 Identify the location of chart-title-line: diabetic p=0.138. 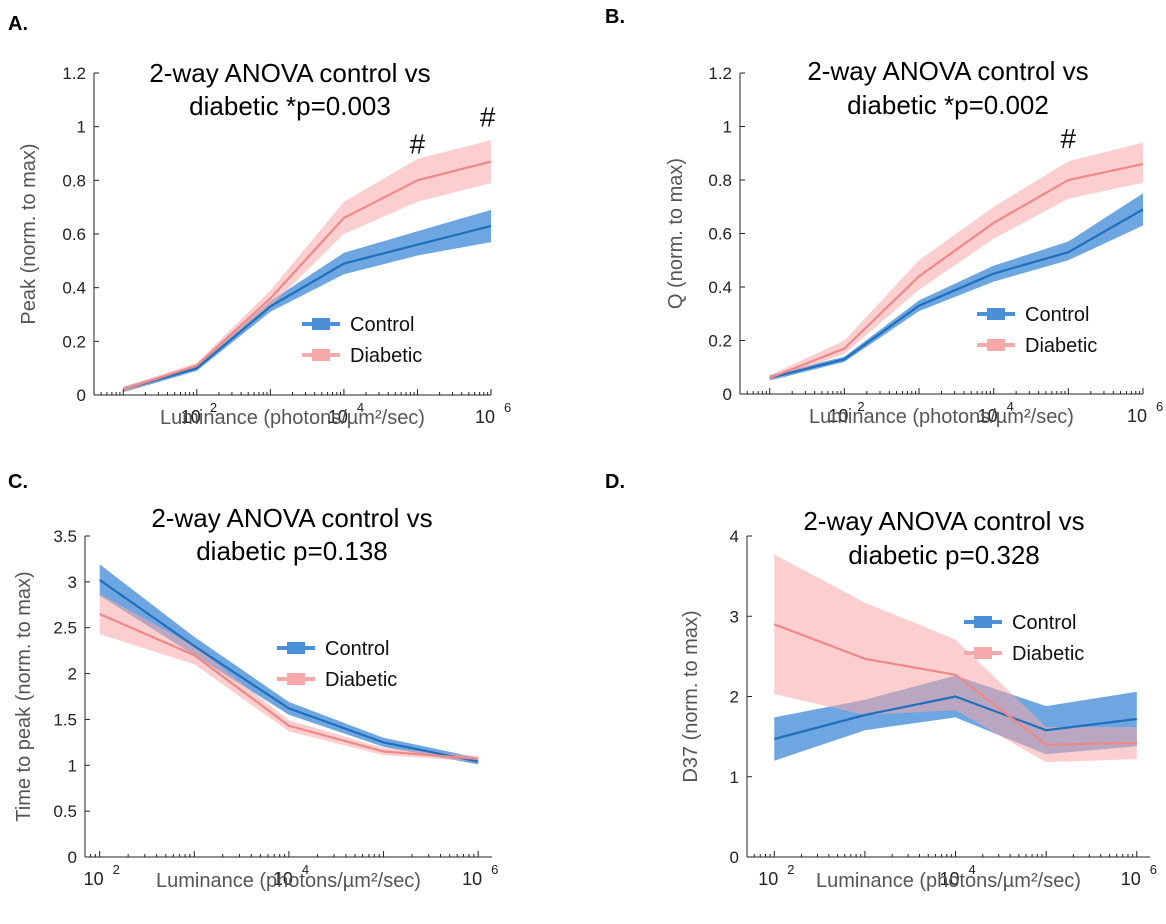
(292, 551).